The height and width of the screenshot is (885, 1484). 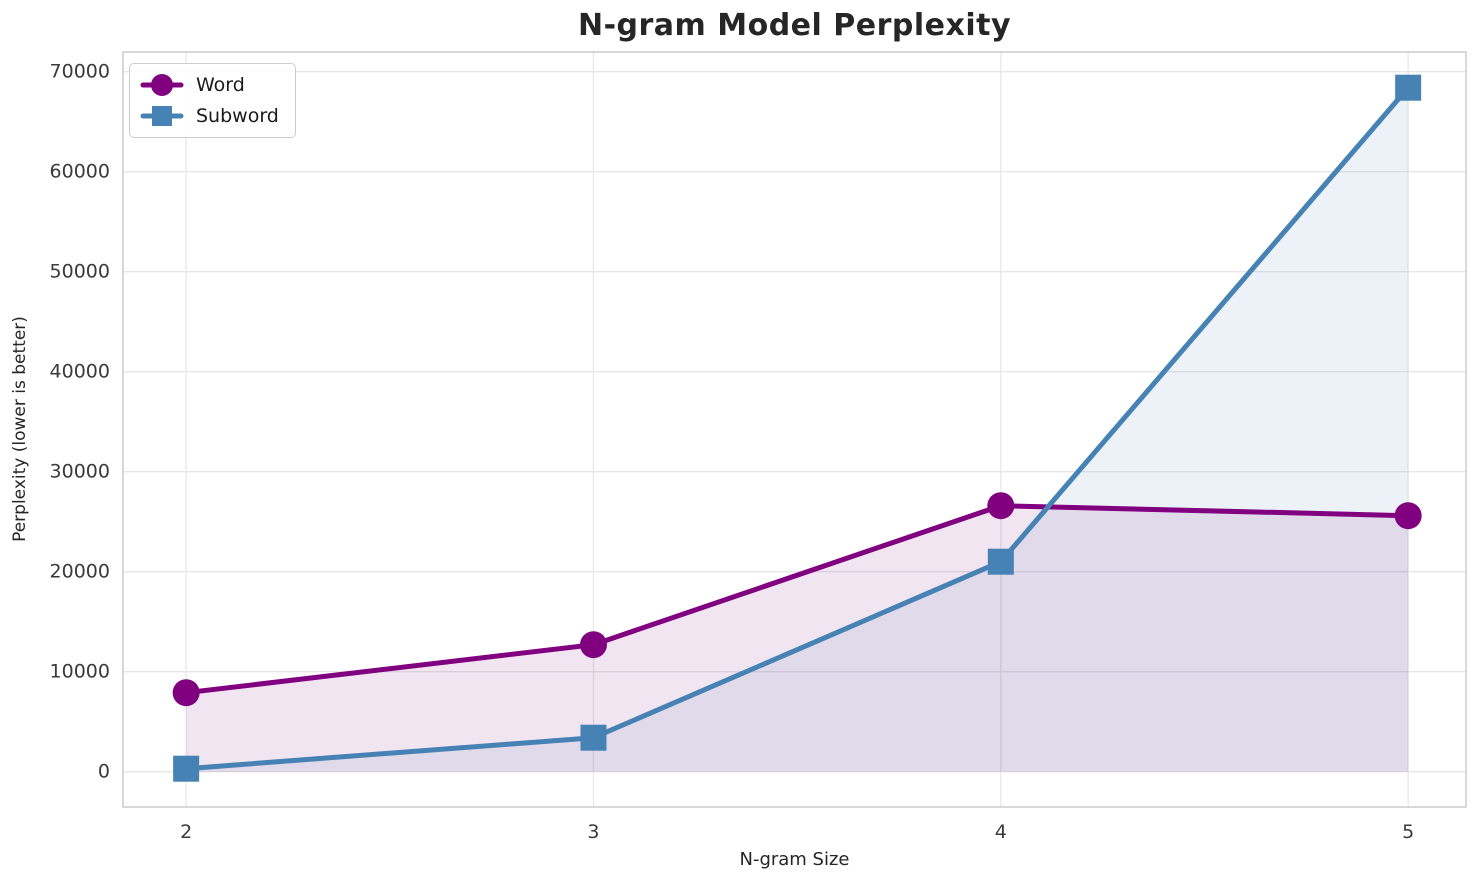 What do you see at coordinates (80, 72) in the screenshot?
I see `y-tick-label: 70000` at bounding box center [80, 72].